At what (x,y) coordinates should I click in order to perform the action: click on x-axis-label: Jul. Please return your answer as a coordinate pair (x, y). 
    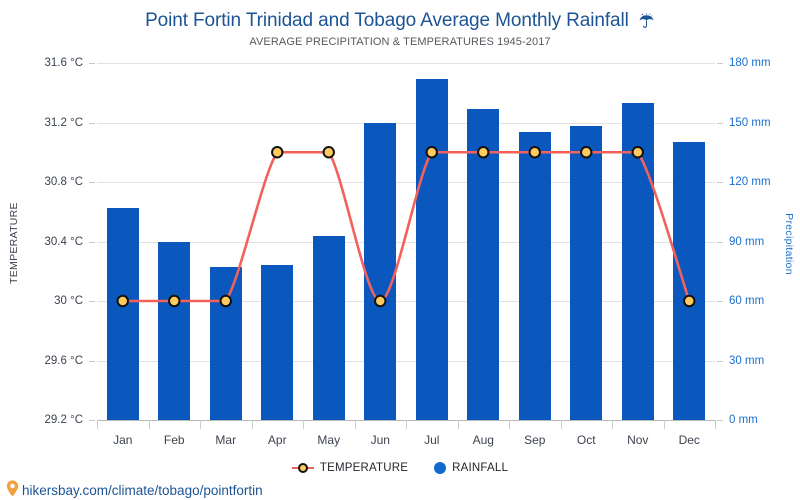
    Looking at the image, I should click on (432, 440).